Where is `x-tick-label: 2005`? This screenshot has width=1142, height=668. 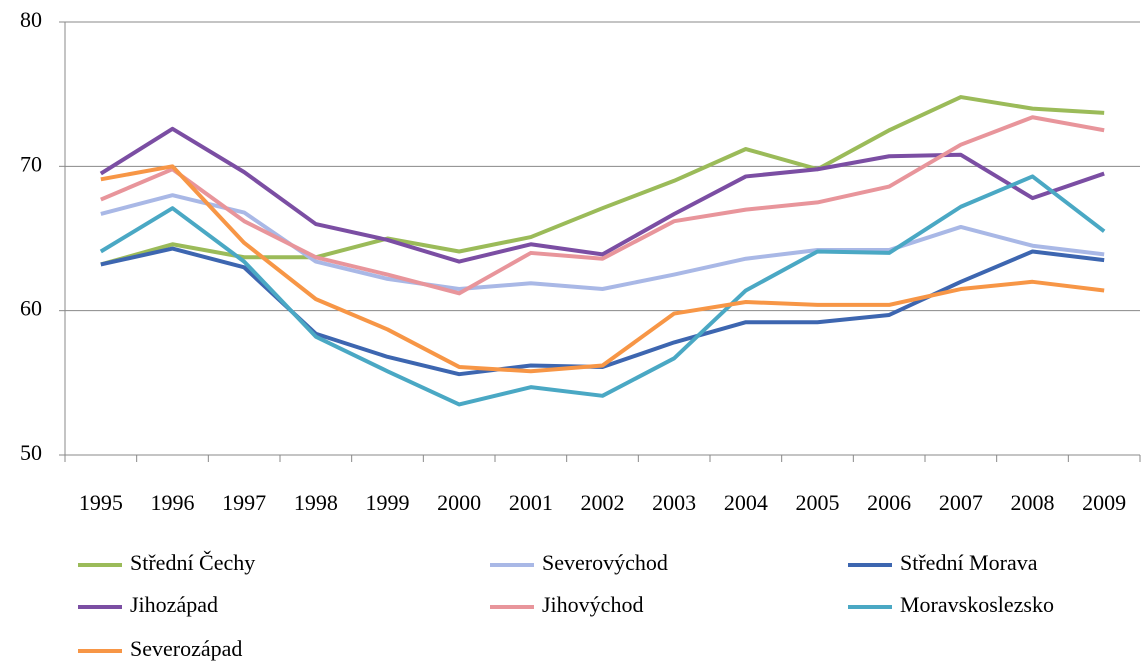
x-tick-label: 2005 is located at coordinates (818, 502).